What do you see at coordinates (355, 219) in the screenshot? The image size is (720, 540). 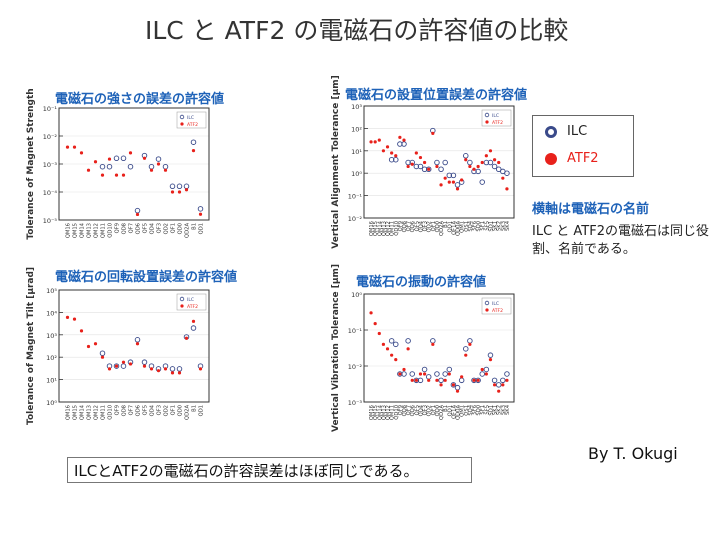 I see `y-tick-label: 10⁻²` at bounding box center [355, 219].